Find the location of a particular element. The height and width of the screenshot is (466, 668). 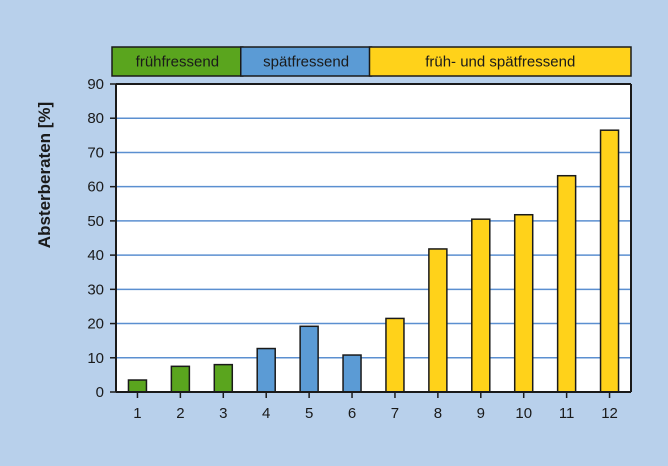

legend-item: spätfressend is located at coordinates (306, 61).